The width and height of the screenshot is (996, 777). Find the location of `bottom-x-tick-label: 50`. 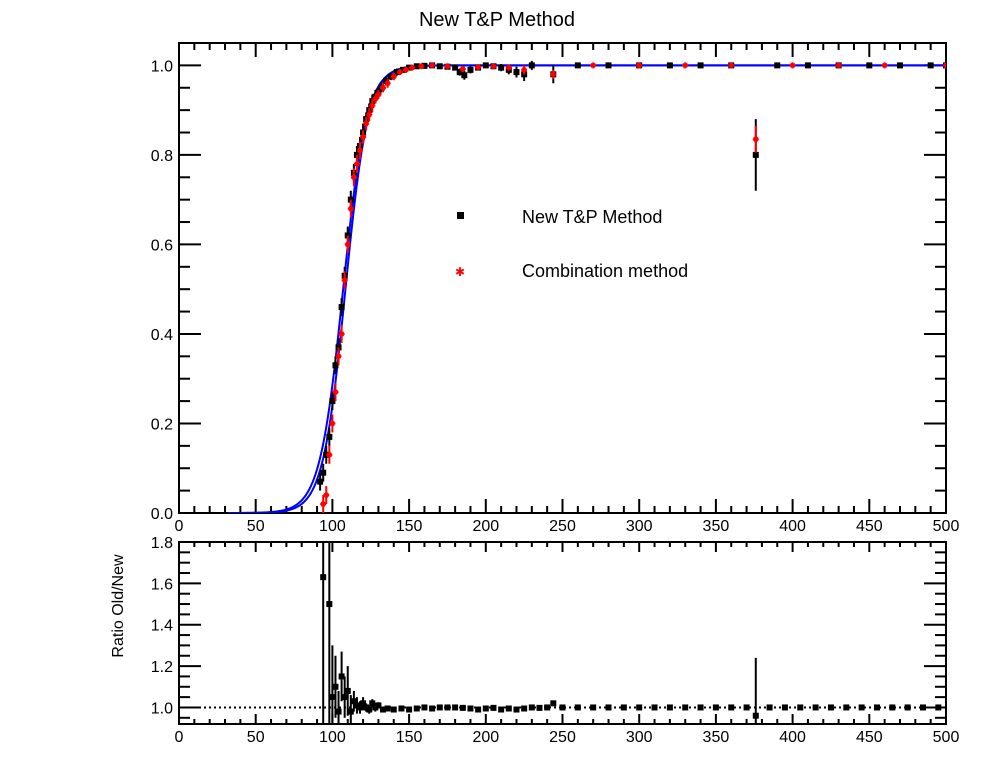

bottom-x-tick-label: 50 is located at coordinates (256, 737).